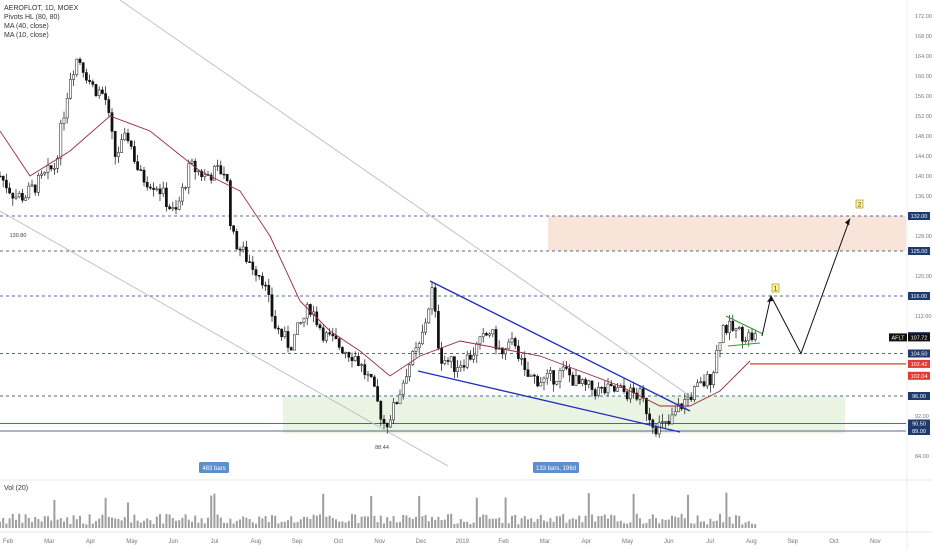  I want to click on legend-indicator-ma40: MA (40, close), so click(26, 26).